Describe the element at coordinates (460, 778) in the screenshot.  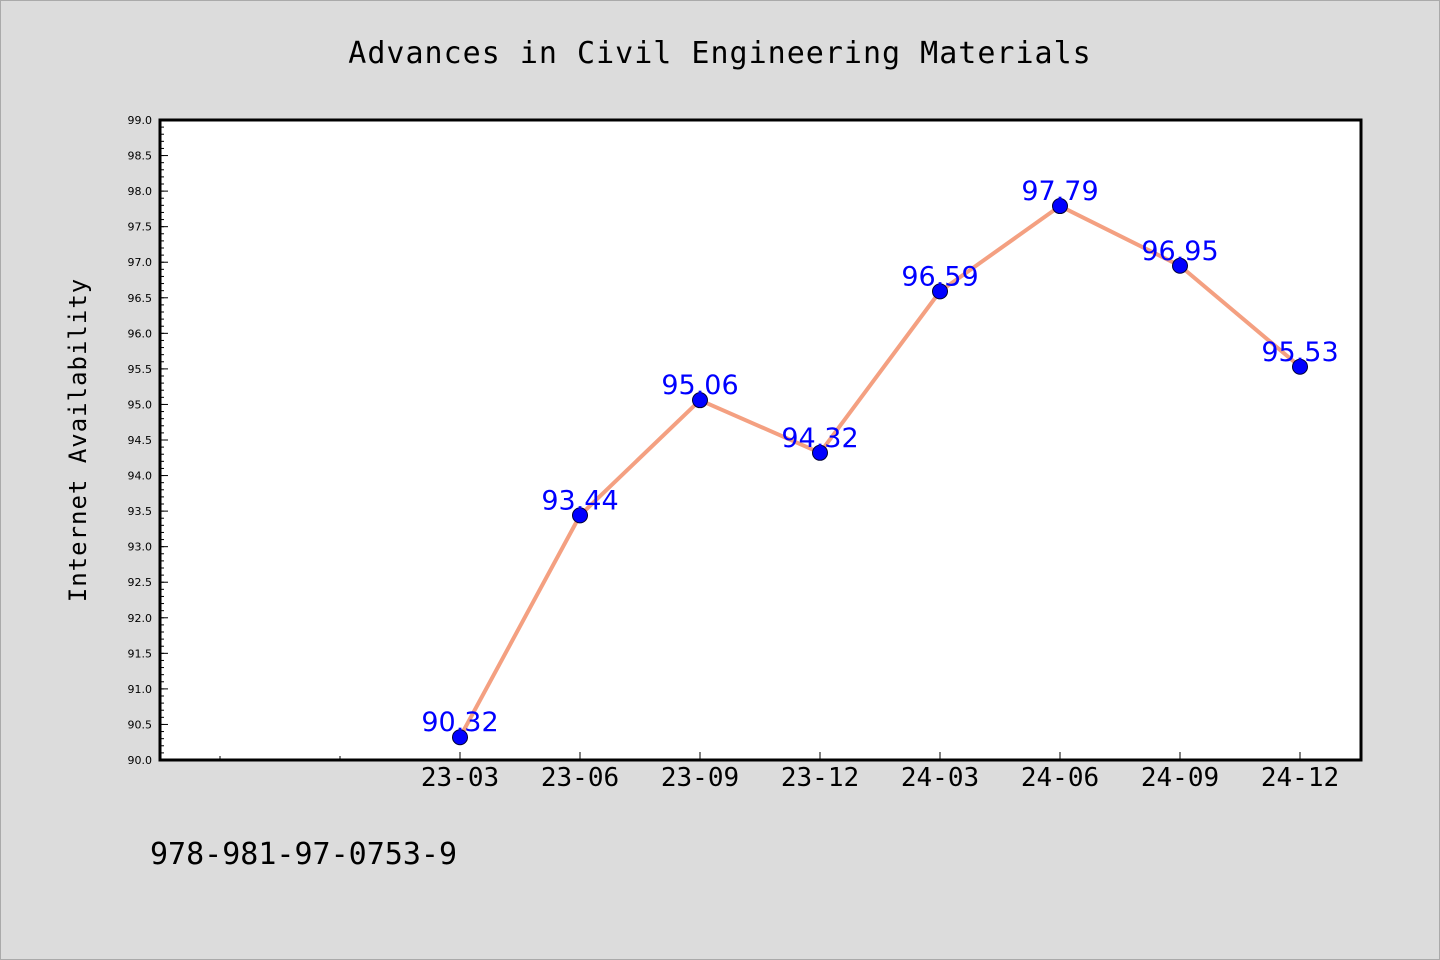
I see `x-tick-label: 23-03` at that location.